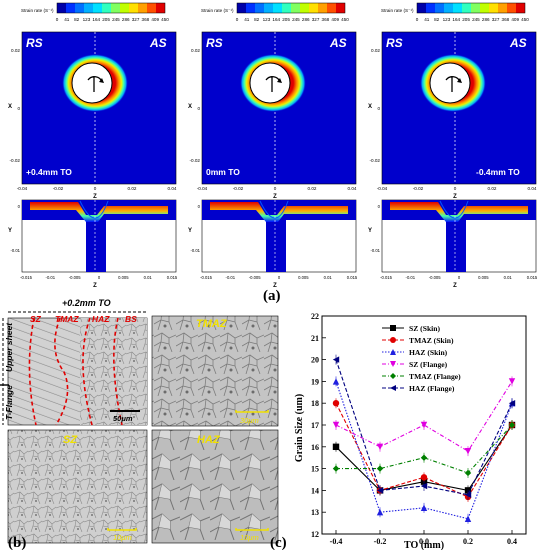 This screenshot has height=550, width=539. What do you see at coordinates (249, 537) in the screenshot?
I see `tile-scale: 10μm` at bounding box center [249, 537].